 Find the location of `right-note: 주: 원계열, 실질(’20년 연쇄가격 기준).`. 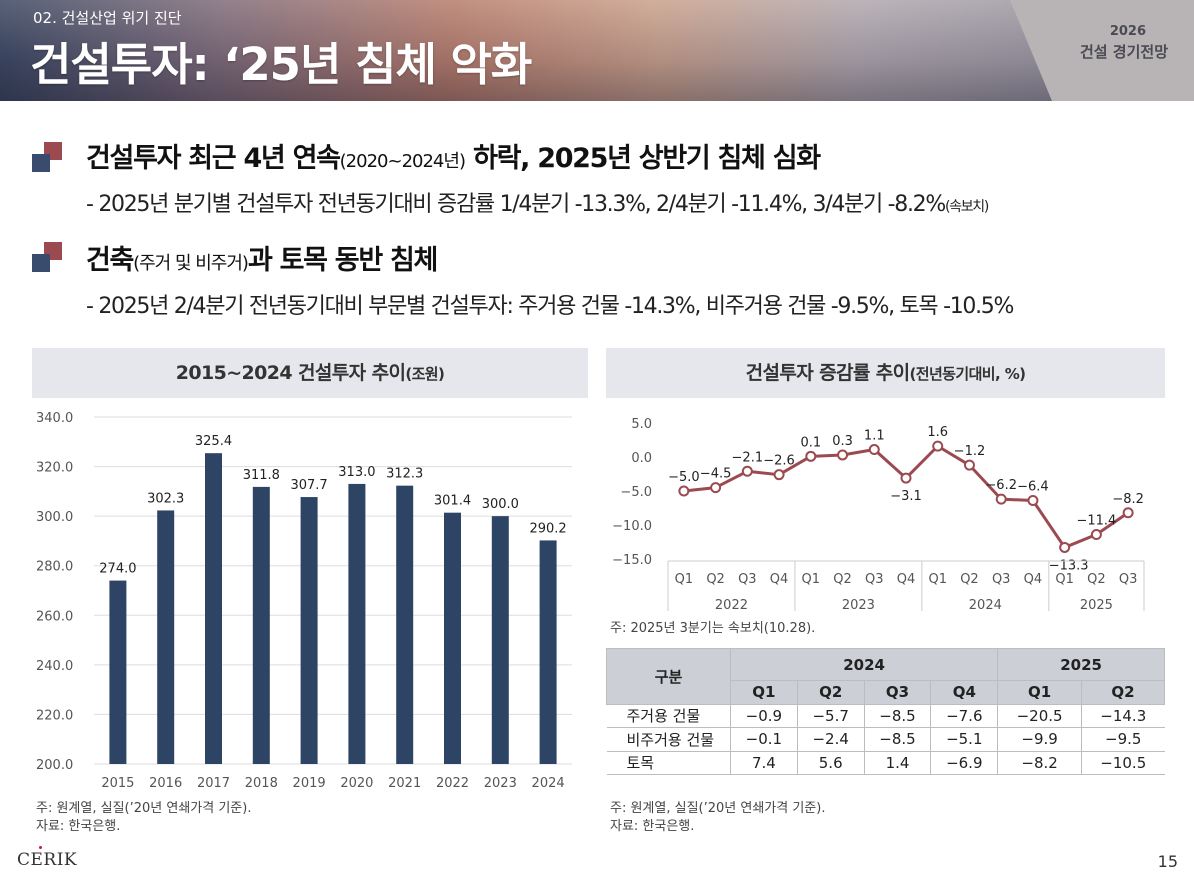

right-note: 주: 원계열, 실질(’20년 연쇄가격 기준). is located at coordinates (718, 808).